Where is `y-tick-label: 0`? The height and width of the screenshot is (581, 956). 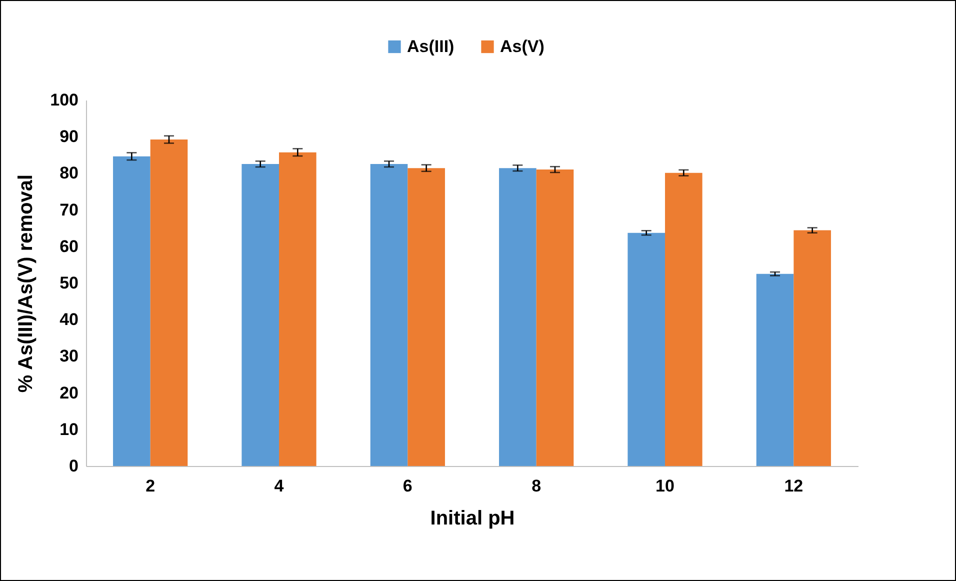
y-tick-label: 0 is located at coordinates (73, 466).